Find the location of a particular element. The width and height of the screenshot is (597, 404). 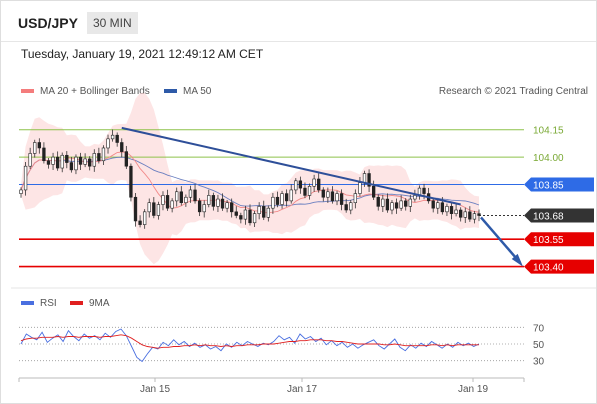

legend-label-rsi: RSI is located at coordinates (48, 303).